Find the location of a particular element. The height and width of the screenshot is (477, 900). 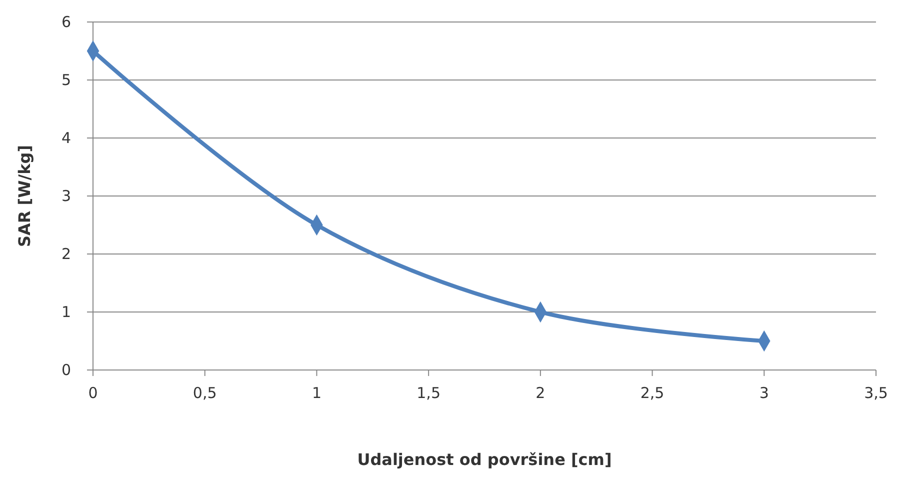

x-tick-label: 1,5 is located at coordinates (428, 393).